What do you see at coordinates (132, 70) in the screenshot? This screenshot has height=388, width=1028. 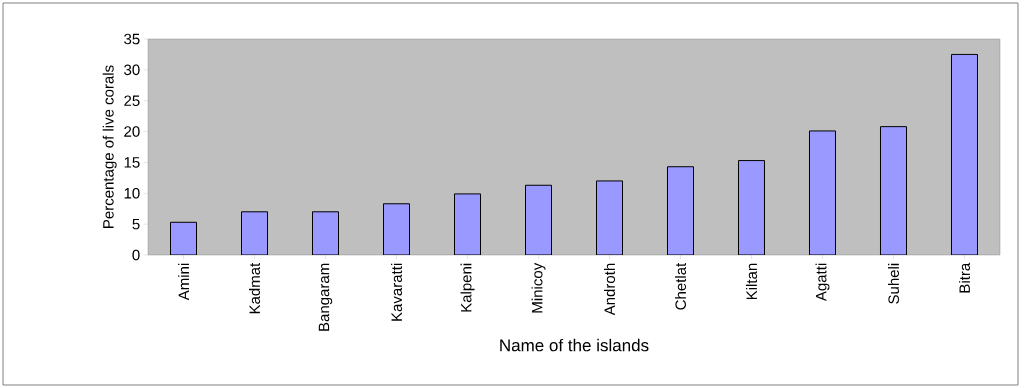 I see `y-tick-label: 30` at bounding box center [132, 70].